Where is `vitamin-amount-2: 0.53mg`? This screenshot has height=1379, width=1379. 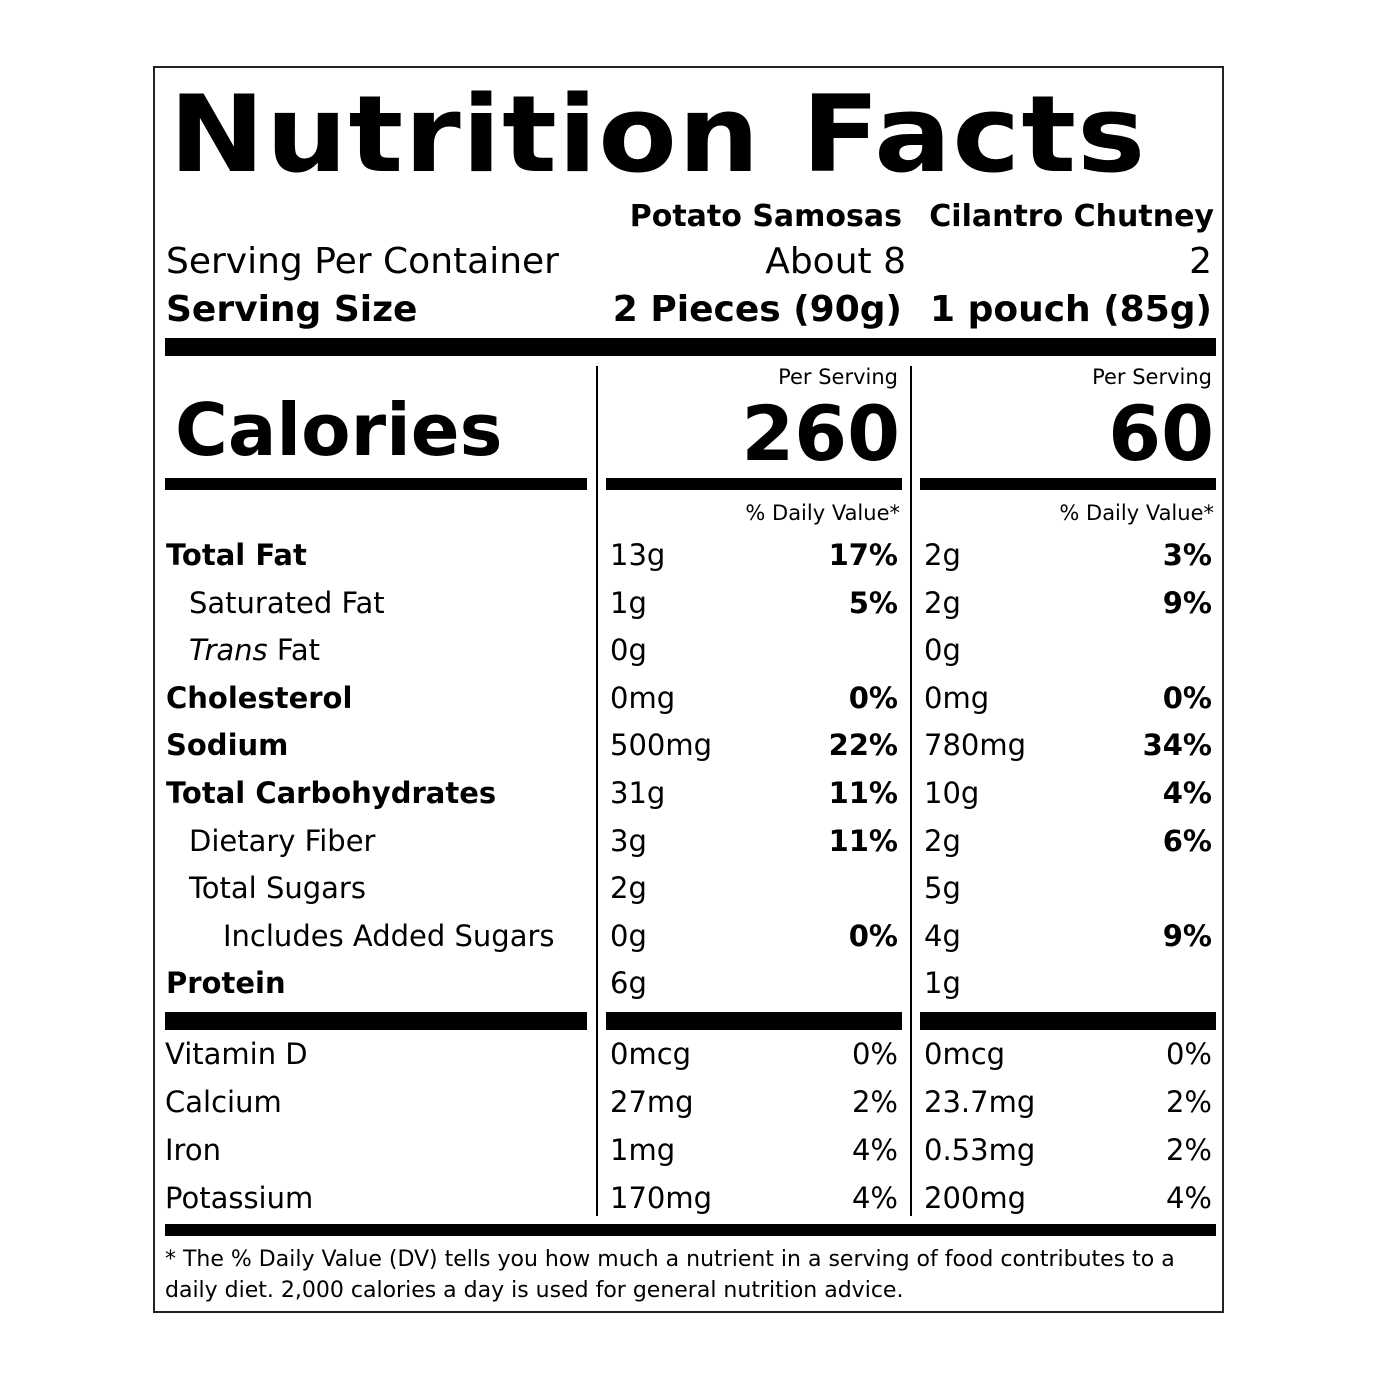 vitamin-amount-2: 0.53mg is located at coordinates (980, 1150).